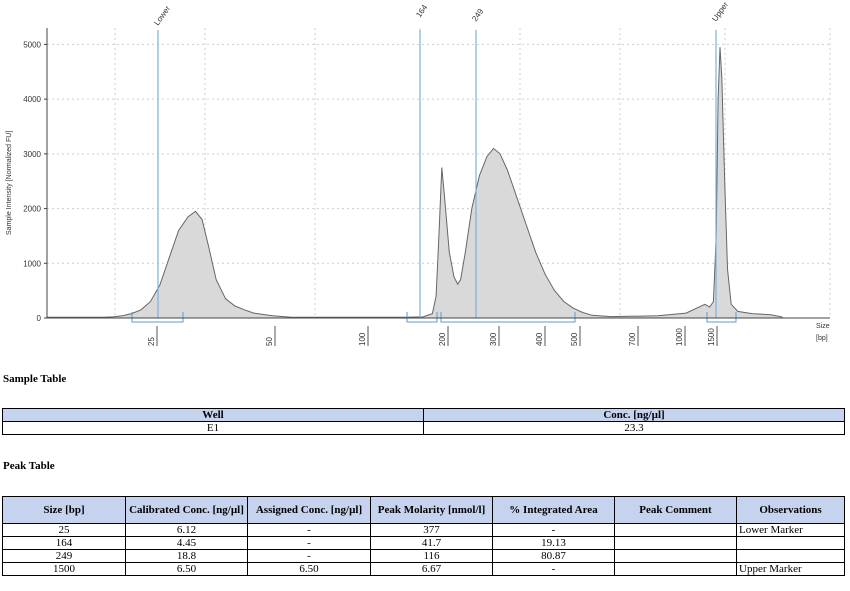  I want to click on table-row: E1 23.3, so click(423, 428).